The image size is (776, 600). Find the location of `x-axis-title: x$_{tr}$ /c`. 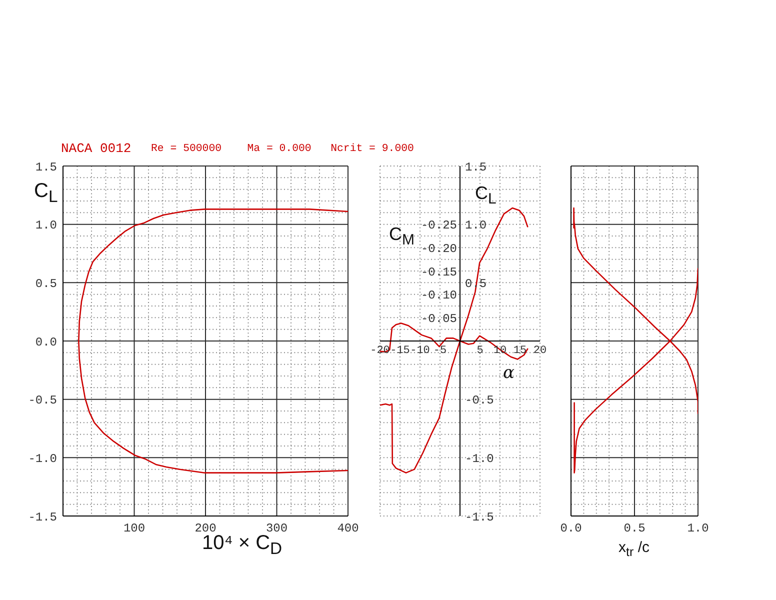

x-axis-title: x$_{tr}$ /c is located at coordinates (634, 550).